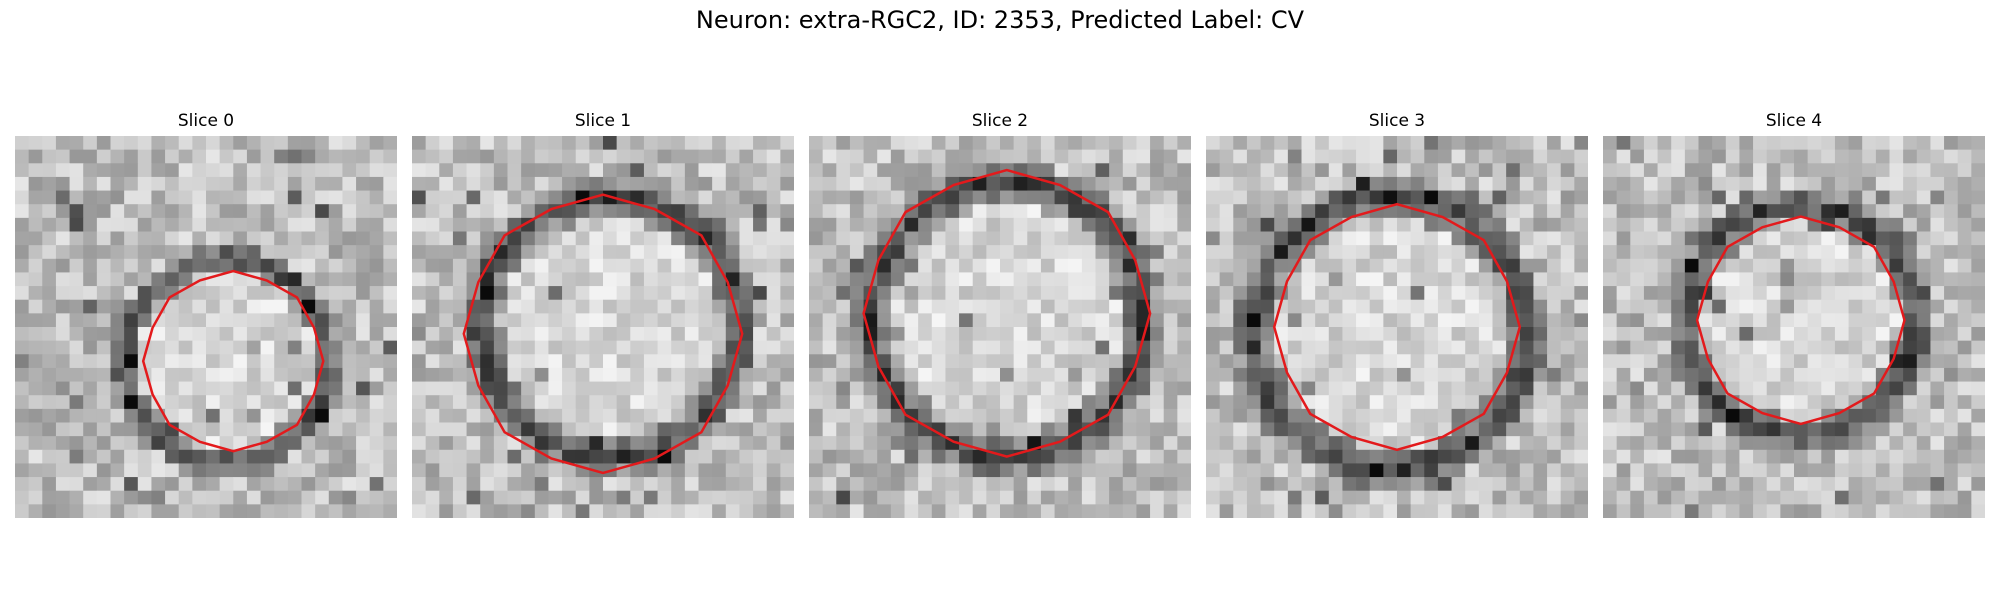  I want to click on slice-panel: Slice 0, so click(206, 314).